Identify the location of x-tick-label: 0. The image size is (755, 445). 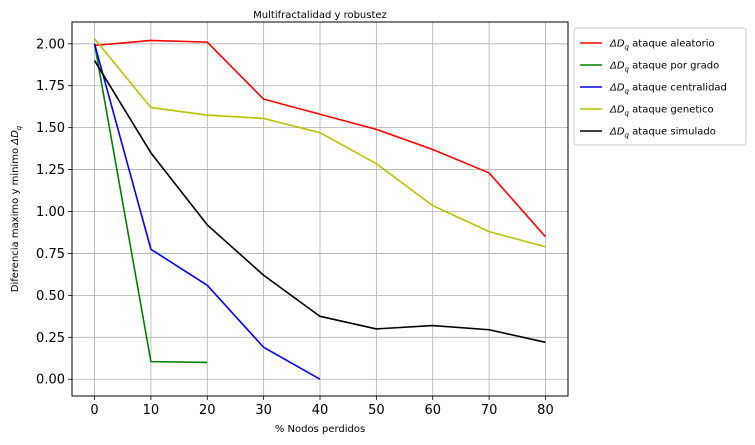
(94, 410).